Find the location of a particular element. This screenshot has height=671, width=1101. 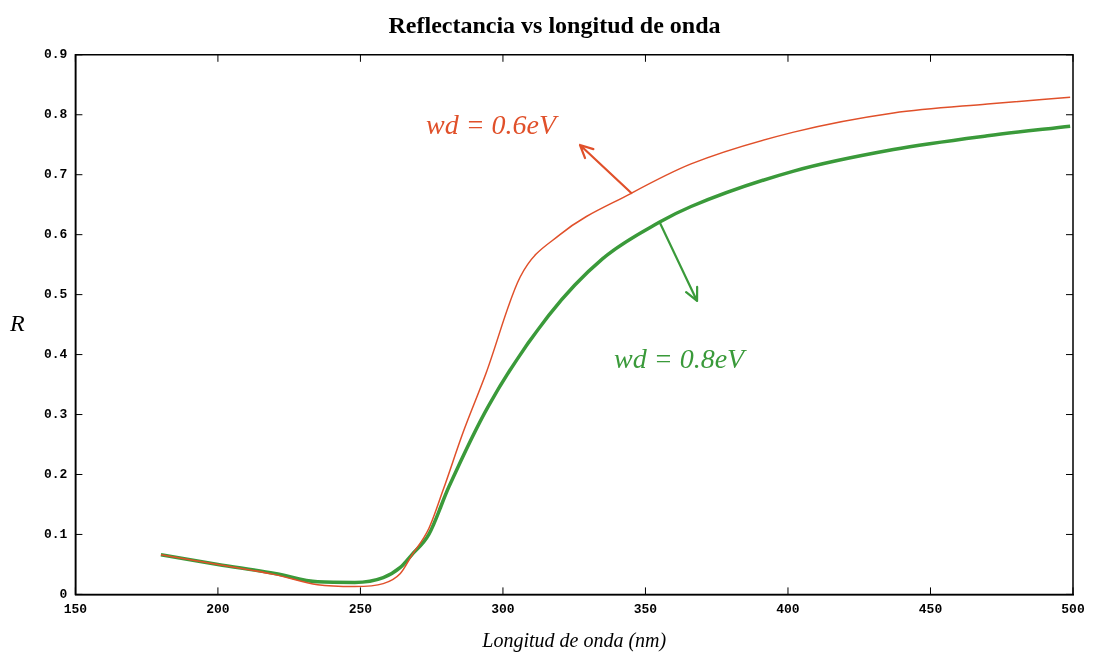

x-tick-label: 150 is located at coordinates (75, 610).